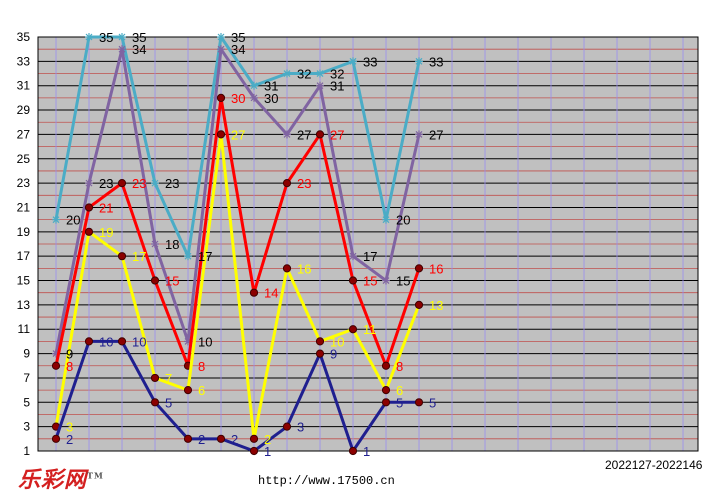 This screenshot has height=502, width=714. I want to click on y-tick-label: 19, so click(24, 232).